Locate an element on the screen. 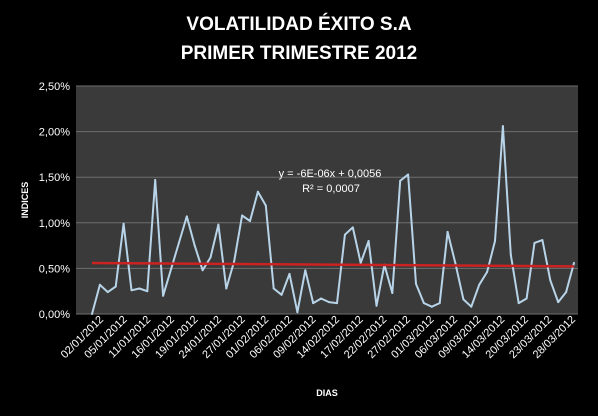  trendline-group is located at coordinates (333, 264).